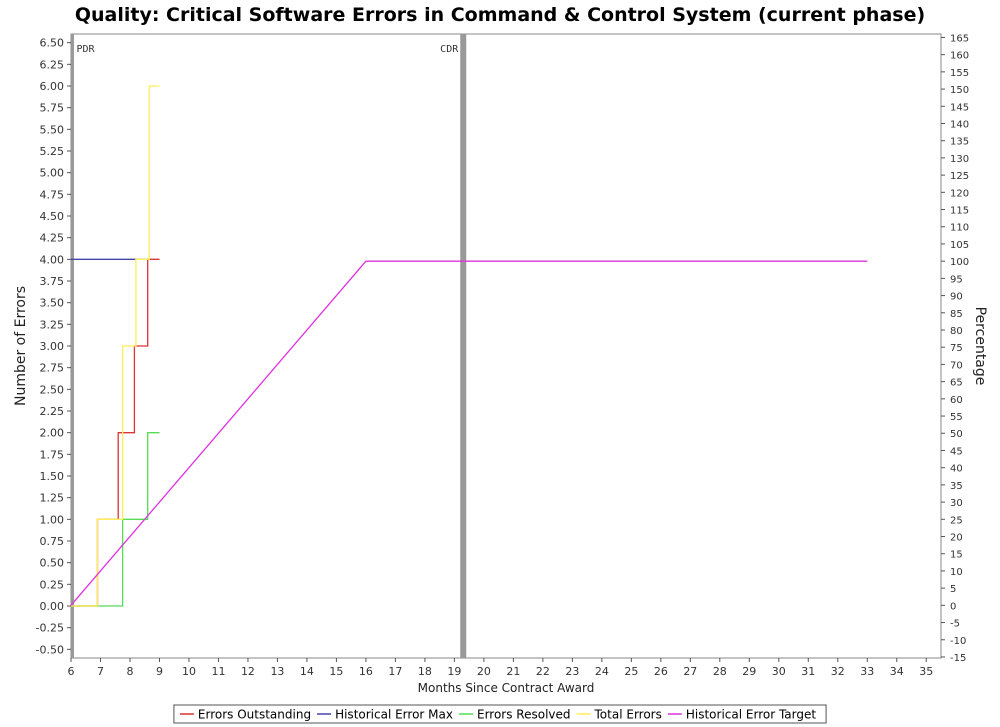 This screenshot has width=1000, height=727. Describe the element at coordinates (52, 411) in the screenshot. I see `y-tick-label: 2.25` at that location.